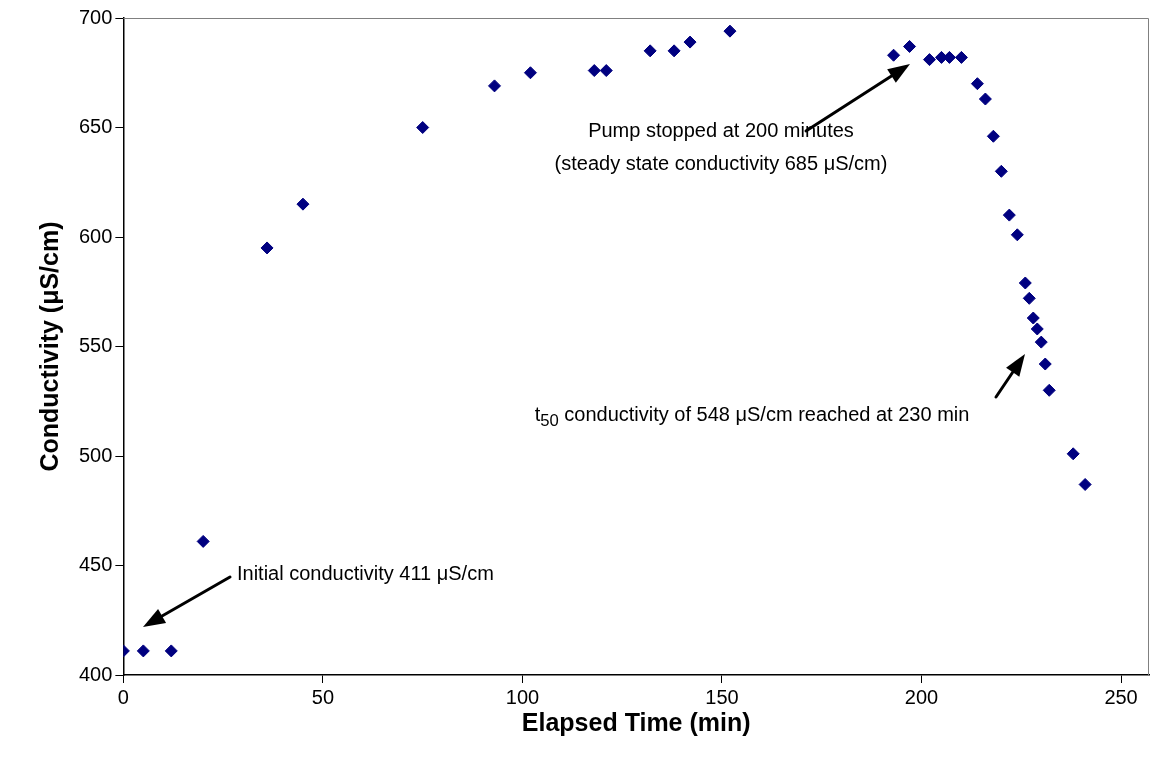 This screenshot has width=1156, height=763. What do you see at coordinates (636, 721) in the screenshot?
I see `x-axis-title: Elapsed Time (min)` at bounding box center [636, 721].